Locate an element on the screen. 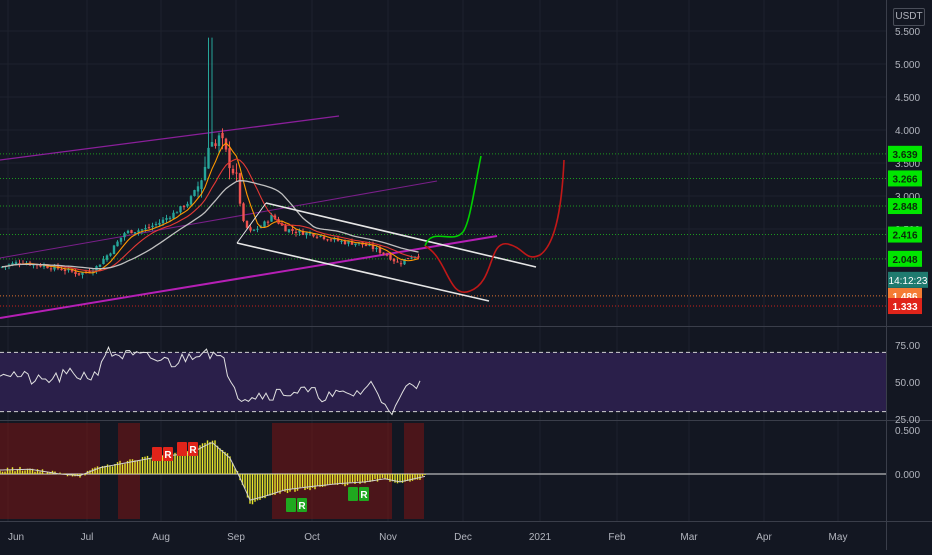 The width and height of the screenshot is (932, 555). signal-marker-text: R is located at coordinates (364, 495).